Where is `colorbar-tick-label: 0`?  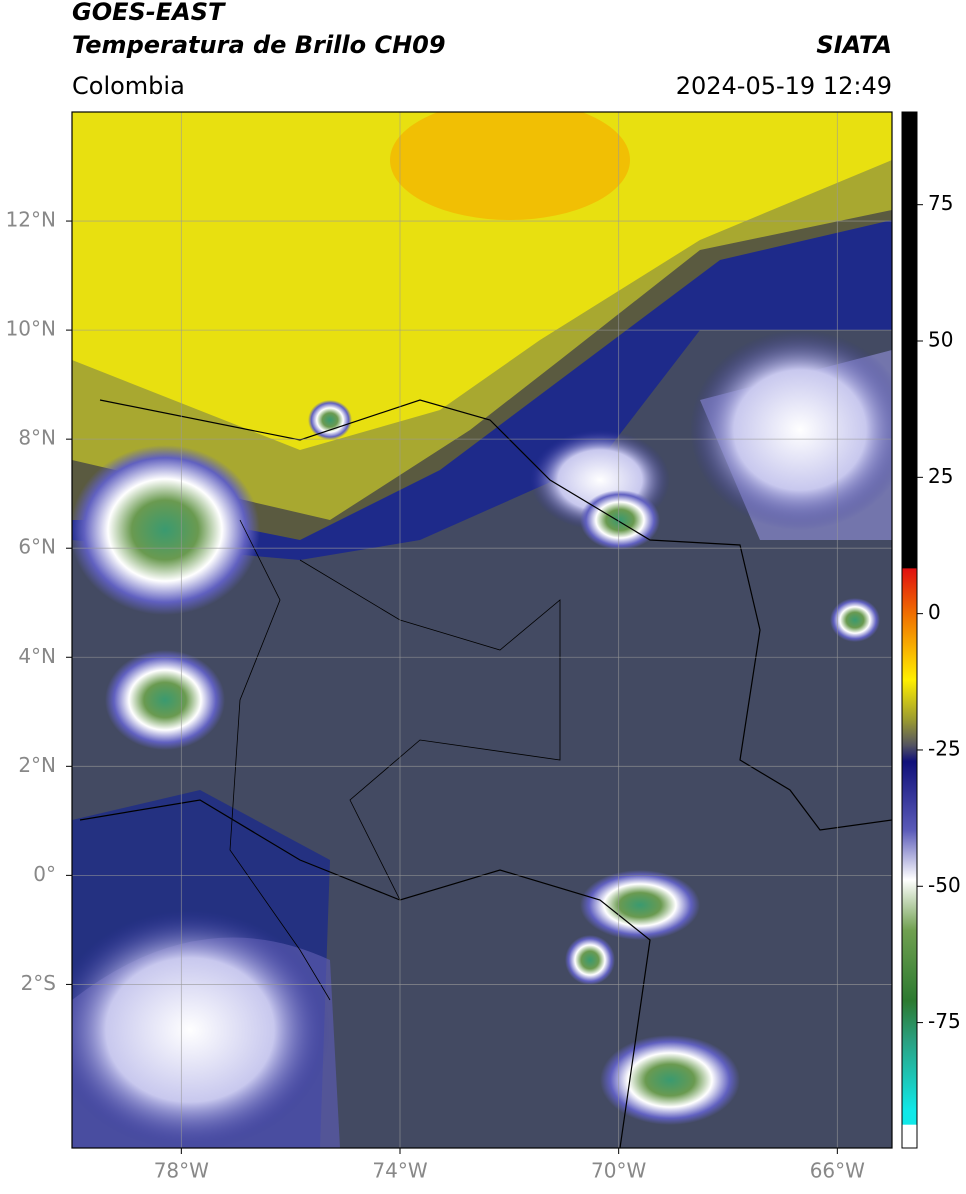
colorbar-tick-label: 0 is located at coordinates (934, 612).